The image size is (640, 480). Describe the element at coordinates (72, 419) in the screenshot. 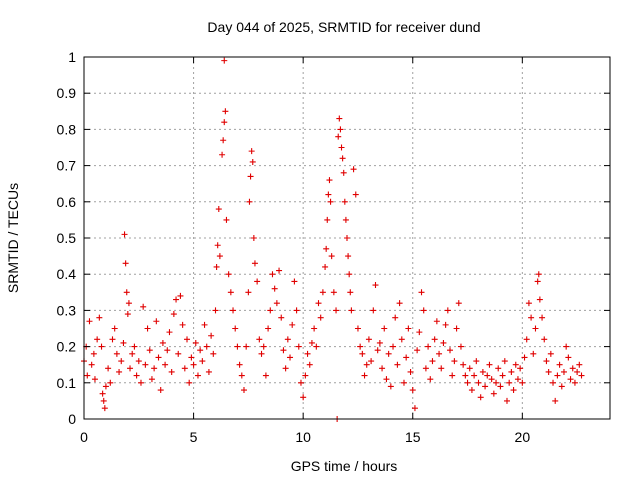

I see `y-tick-label: 0` at that location.